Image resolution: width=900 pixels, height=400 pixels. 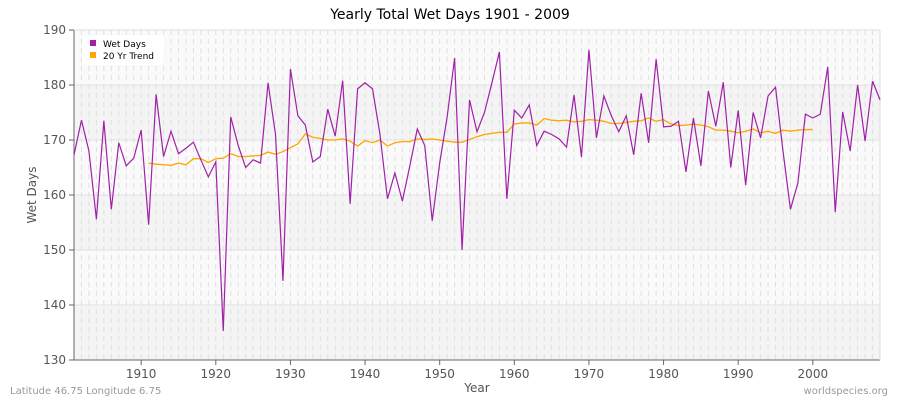 I want to click on x-tick-label: 1910, so click(x=141, y=374).